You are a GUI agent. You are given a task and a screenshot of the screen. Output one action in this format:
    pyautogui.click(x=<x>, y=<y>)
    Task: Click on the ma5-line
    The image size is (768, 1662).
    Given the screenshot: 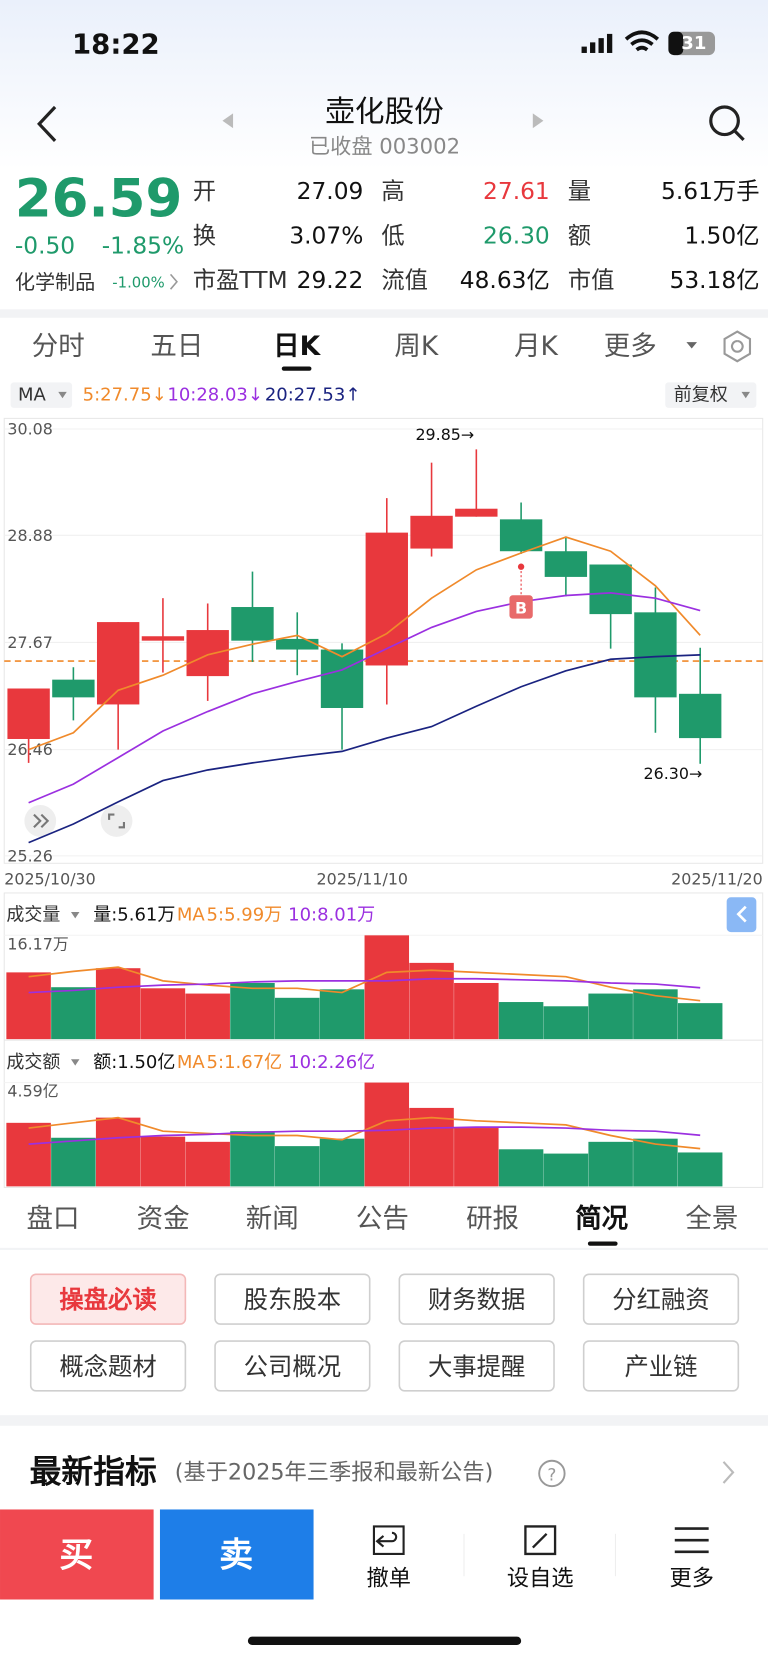 What is the action you would take?
    pyautogui.click(x=364, y=643)
    